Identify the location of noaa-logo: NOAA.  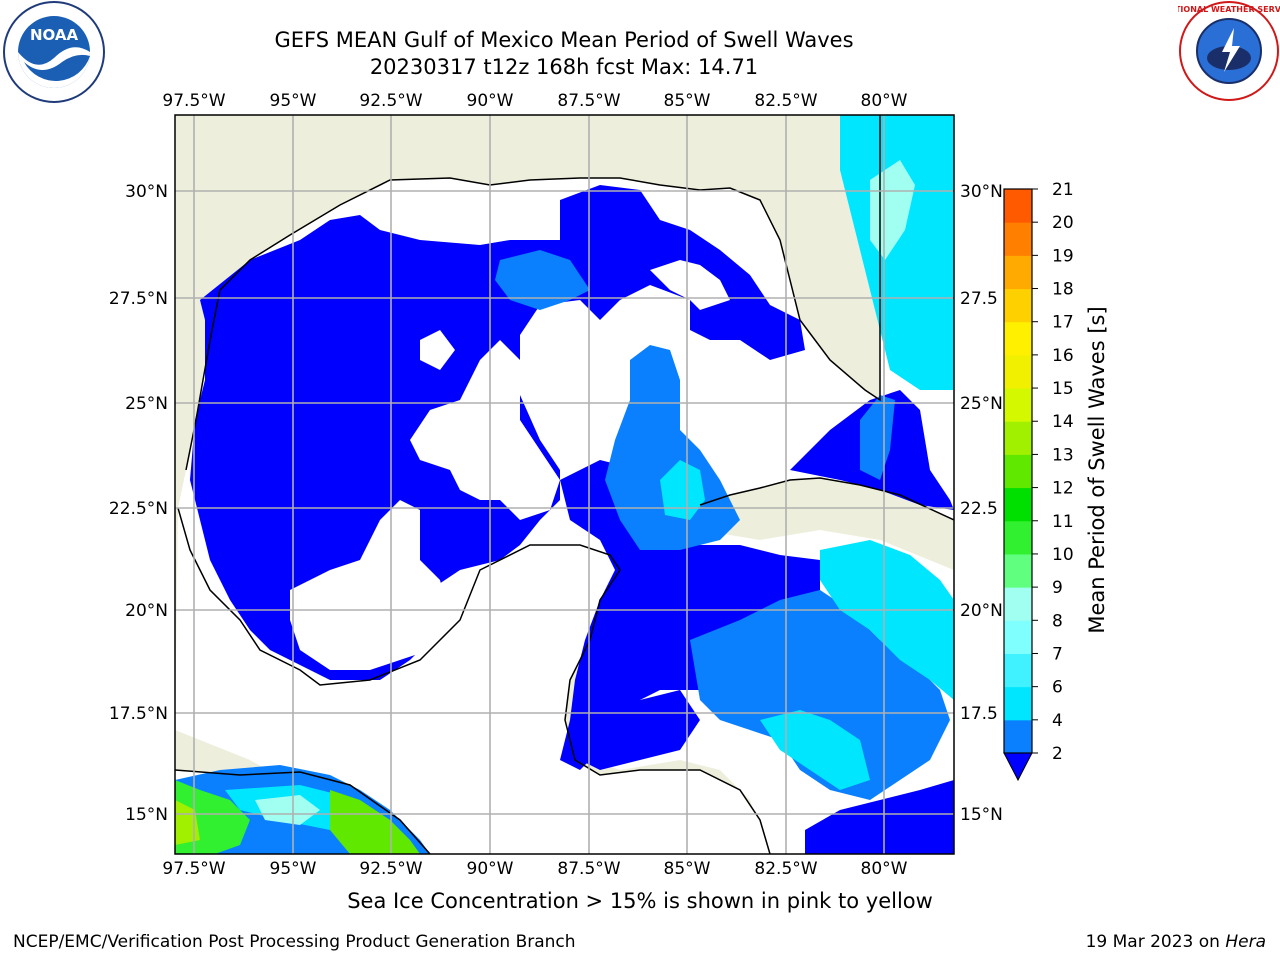
(54, 52).